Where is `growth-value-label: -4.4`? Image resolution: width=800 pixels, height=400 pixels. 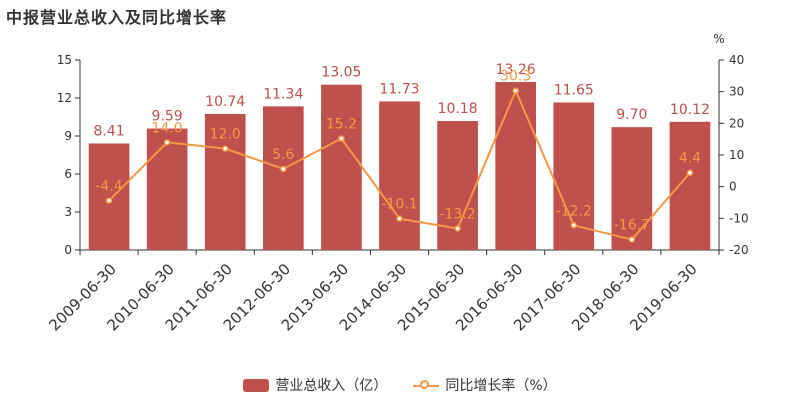 growth-value-label: -4.4 is located at coordinates (108, 187).